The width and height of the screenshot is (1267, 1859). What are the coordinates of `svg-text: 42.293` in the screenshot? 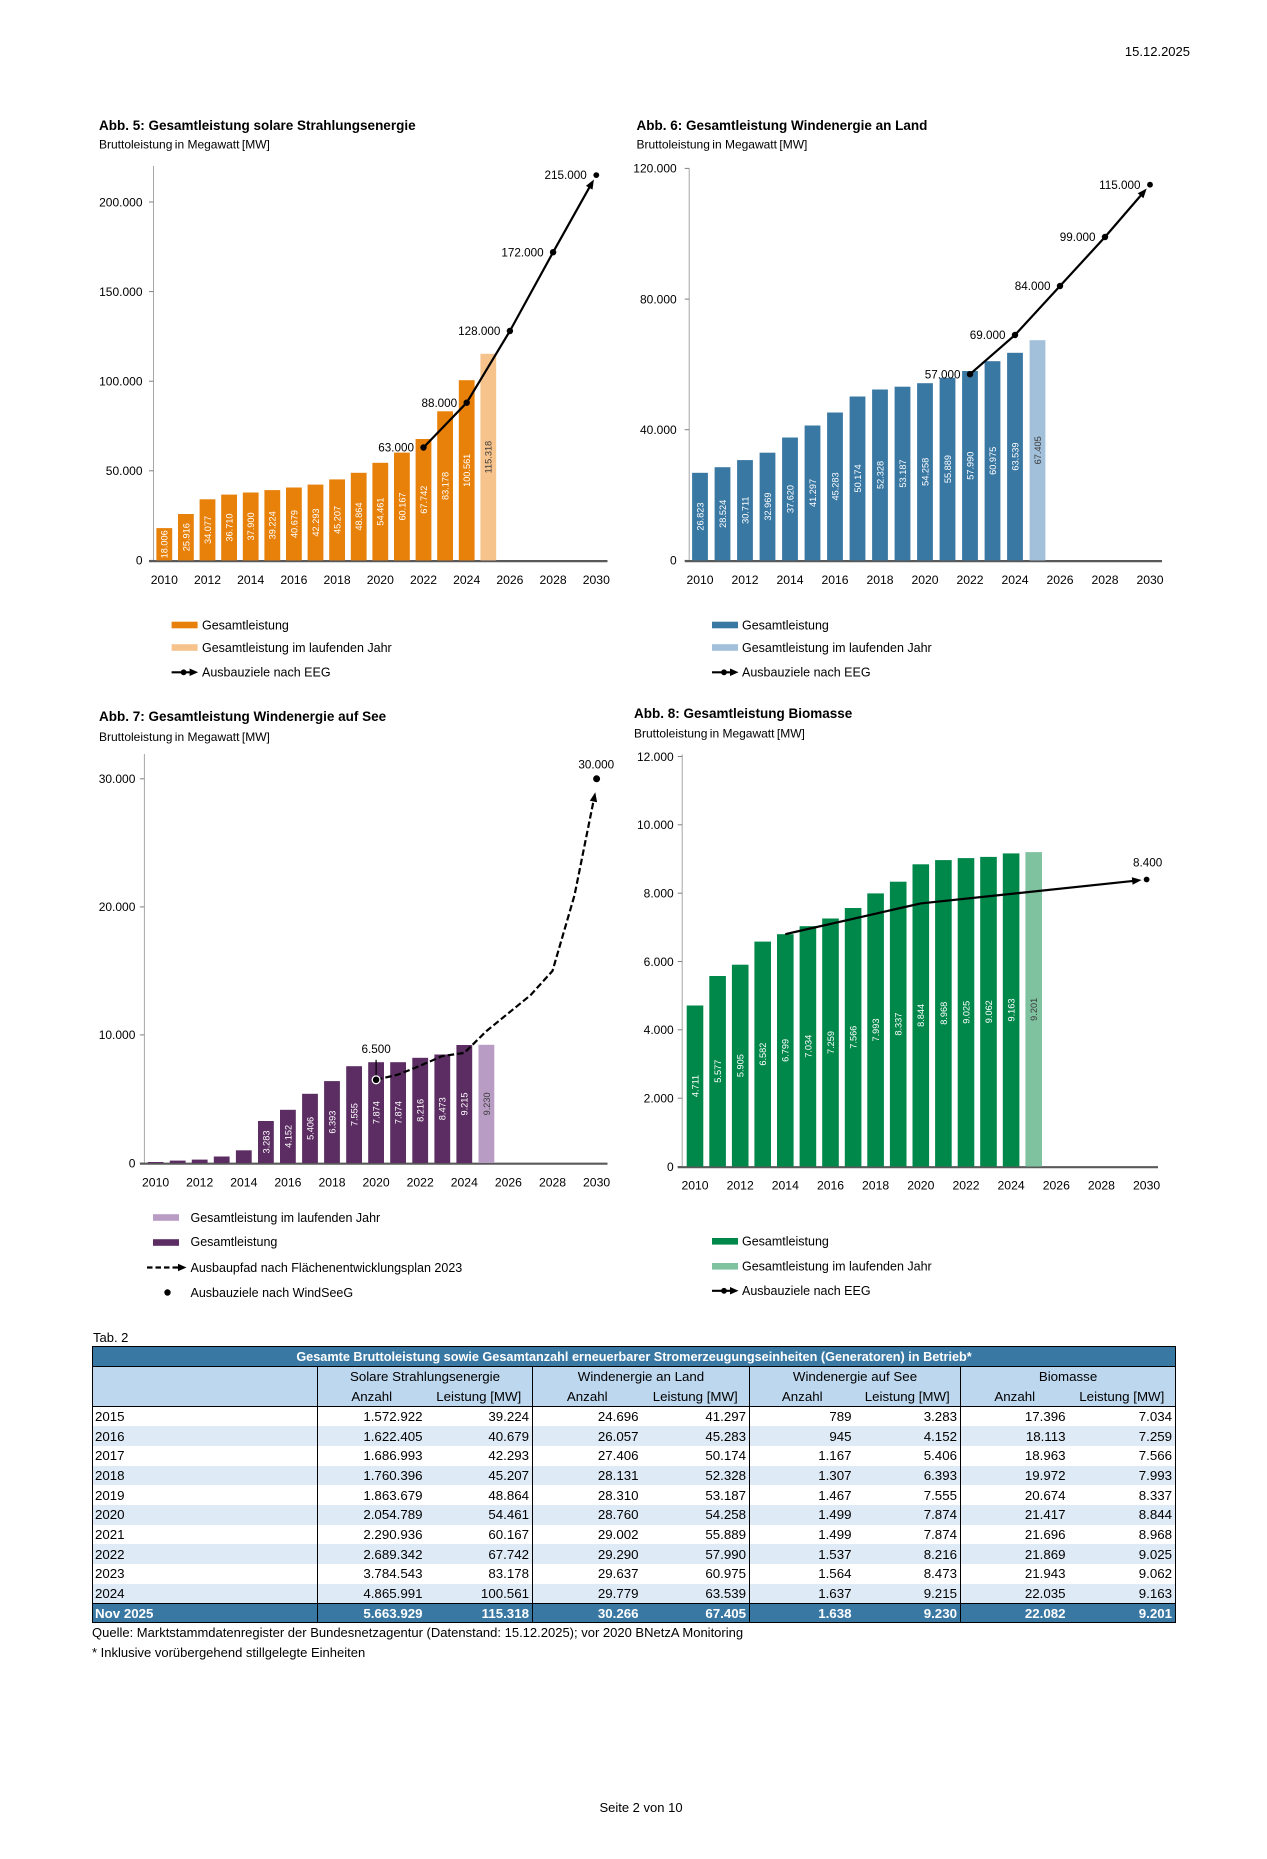 It's located at (316, 522).